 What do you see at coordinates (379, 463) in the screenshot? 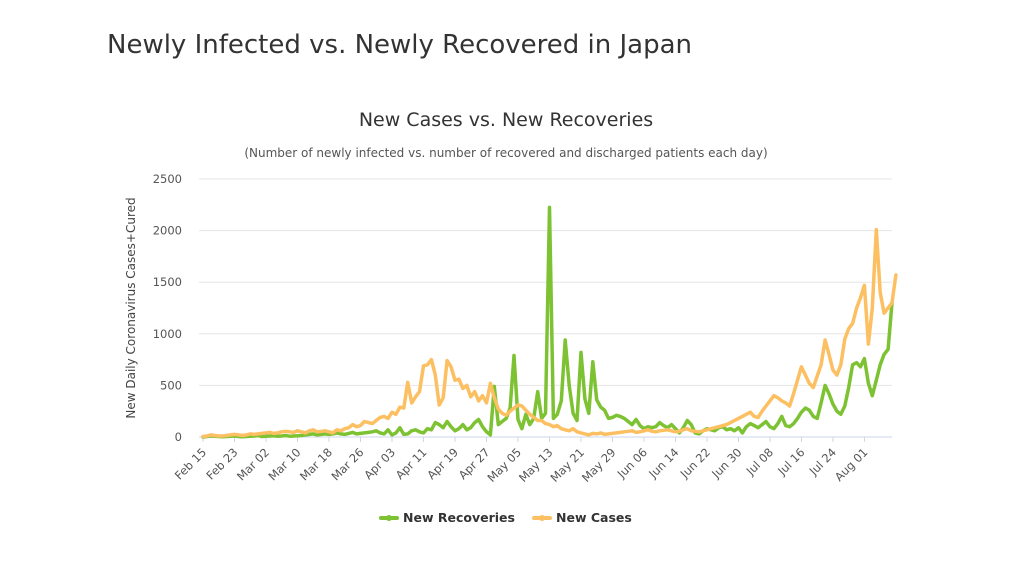
I see `x-tick-label: Apr 03` at bounding box center [379, 463].